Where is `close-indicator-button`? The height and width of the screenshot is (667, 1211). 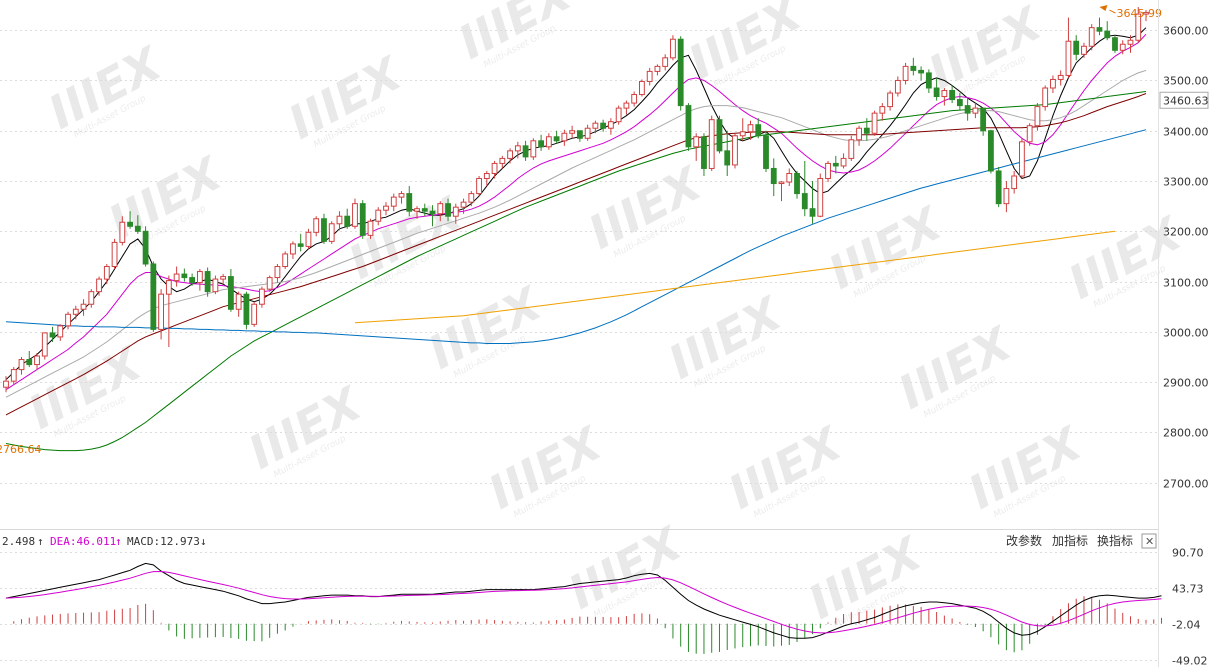
close-indicator-button is located at coordinates (1149, 541).